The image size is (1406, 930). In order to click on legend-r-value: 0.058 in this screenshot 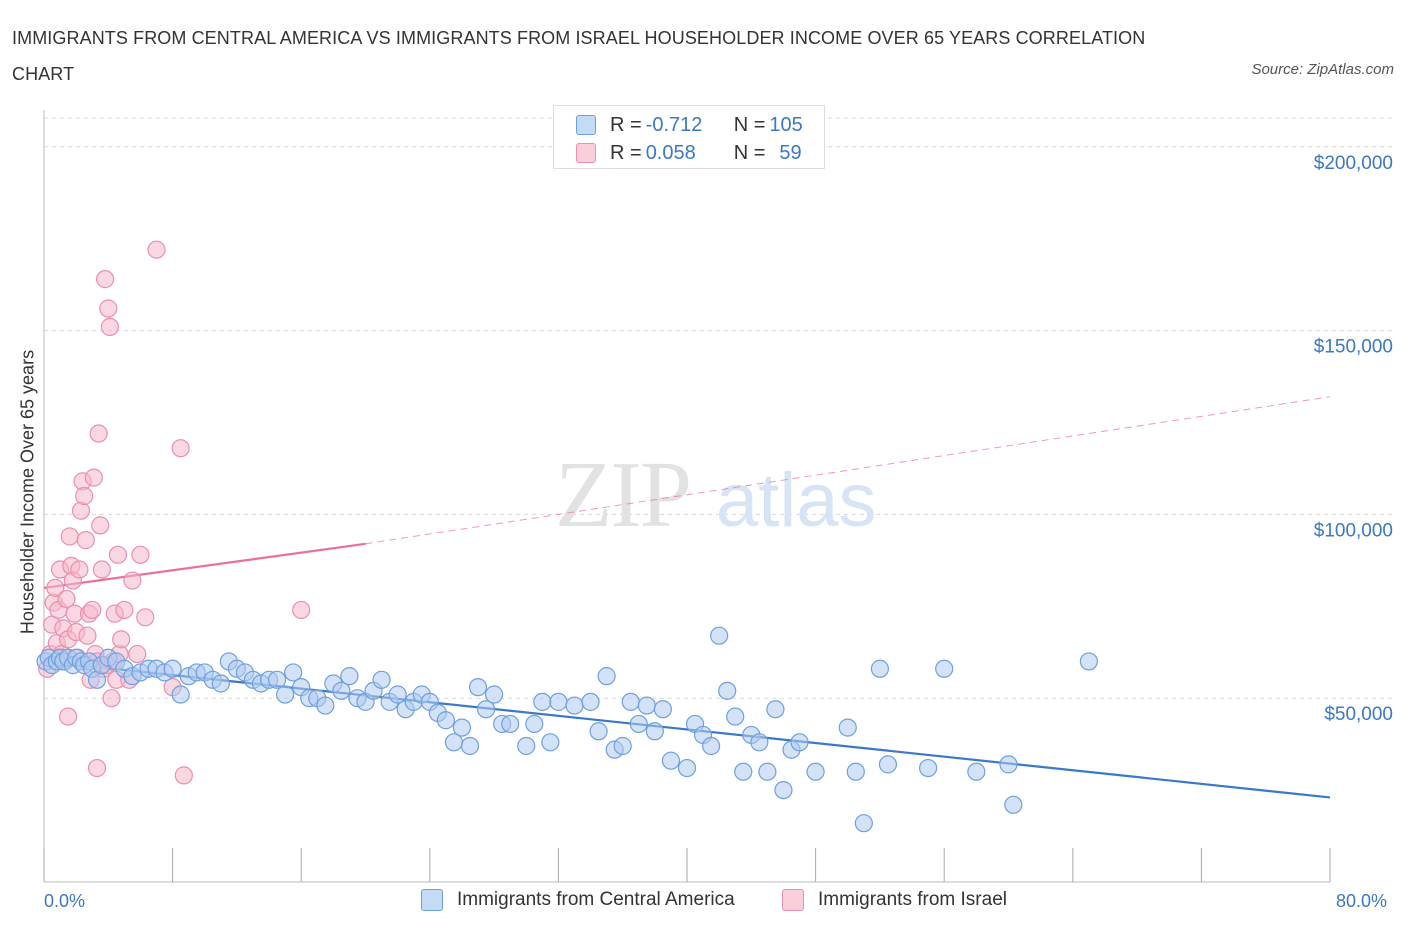, I will do `click(670, 152)`.